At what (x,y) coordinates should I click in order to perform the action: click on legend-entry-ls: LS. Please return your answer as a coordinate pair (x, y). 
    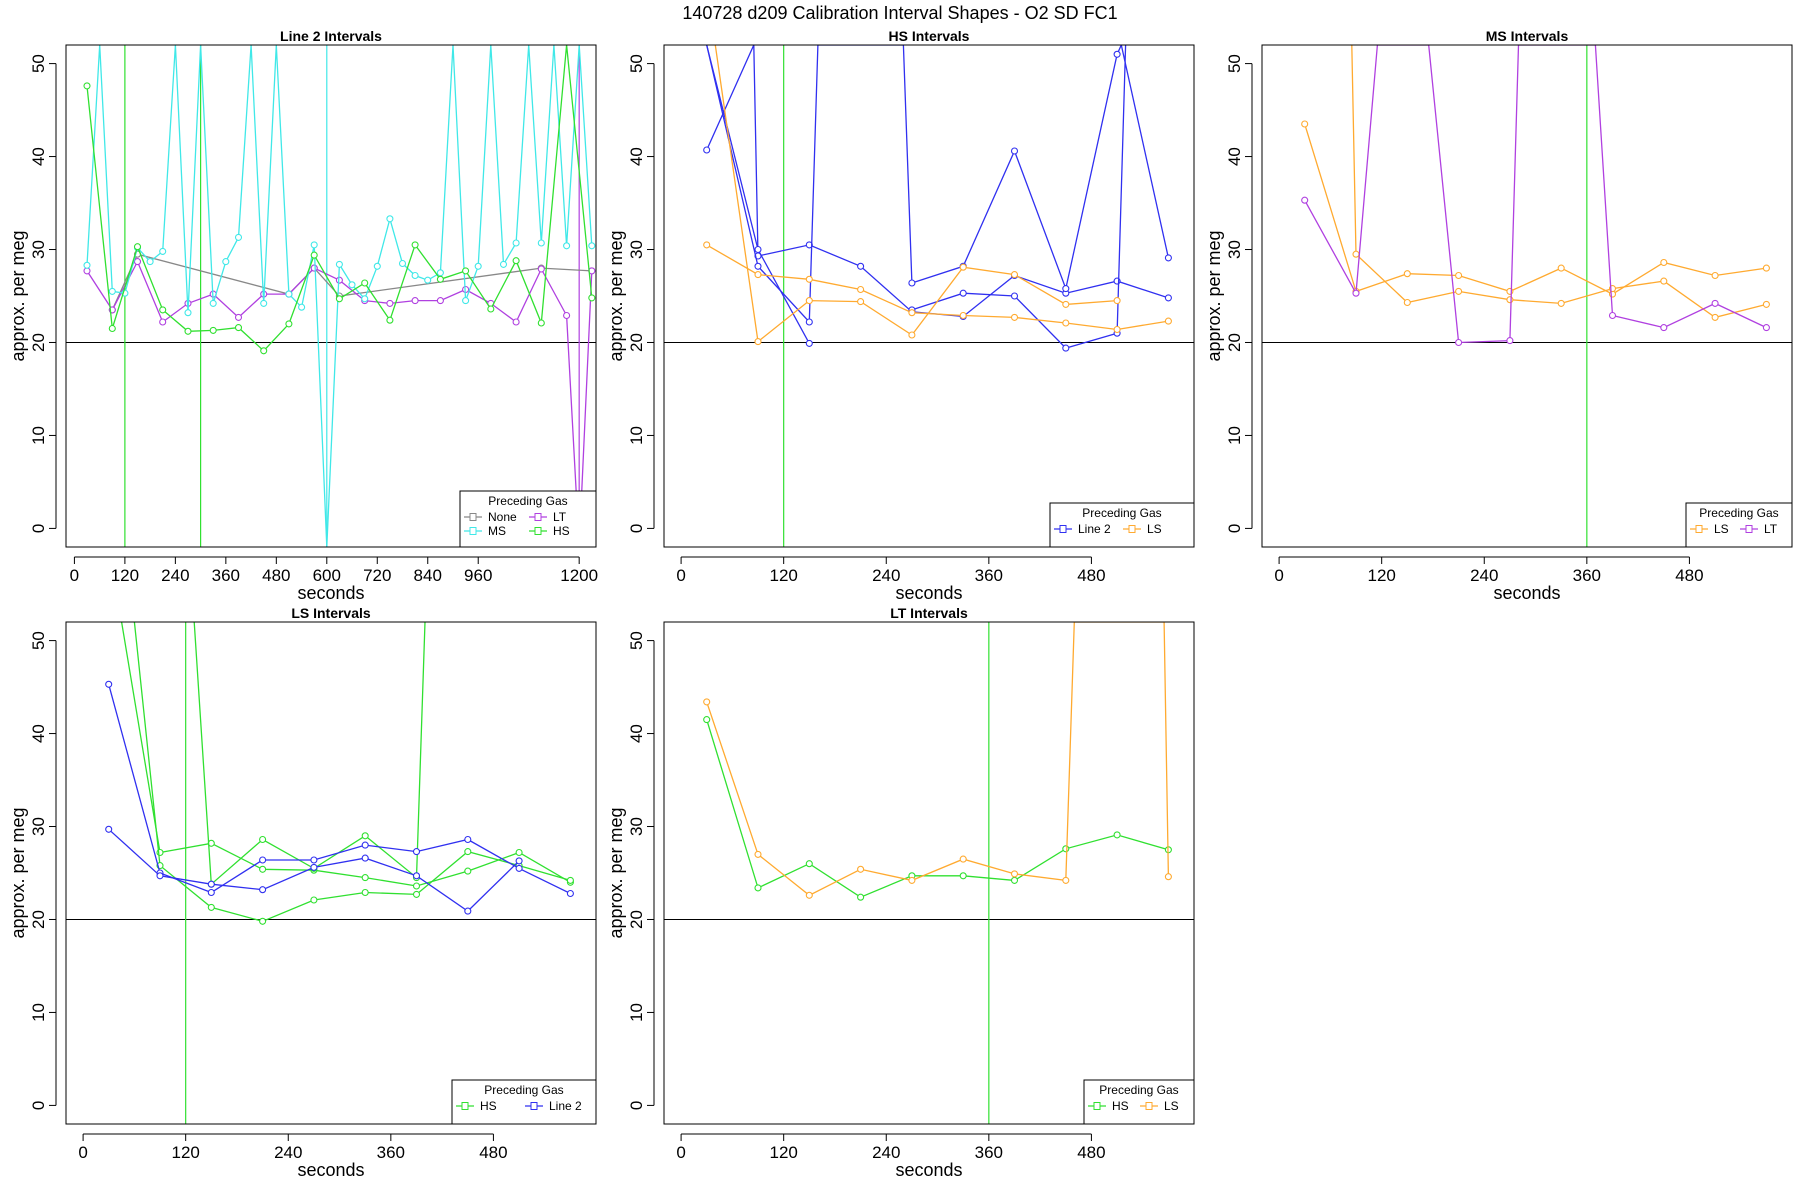
    Looking at the image, I should click on (1159, 1106).